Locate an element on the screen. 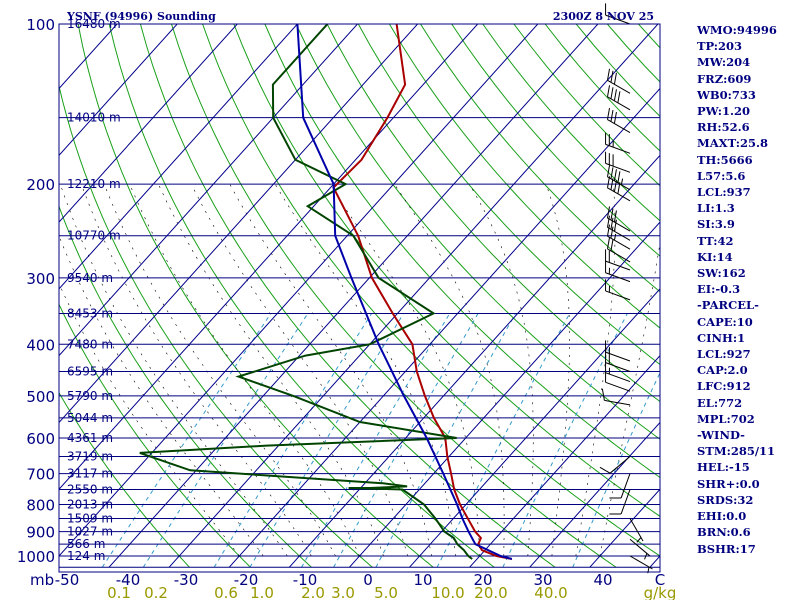 This screenshot has height=600, width=800. height-label: 124 m is located at coordinates (86, 556).